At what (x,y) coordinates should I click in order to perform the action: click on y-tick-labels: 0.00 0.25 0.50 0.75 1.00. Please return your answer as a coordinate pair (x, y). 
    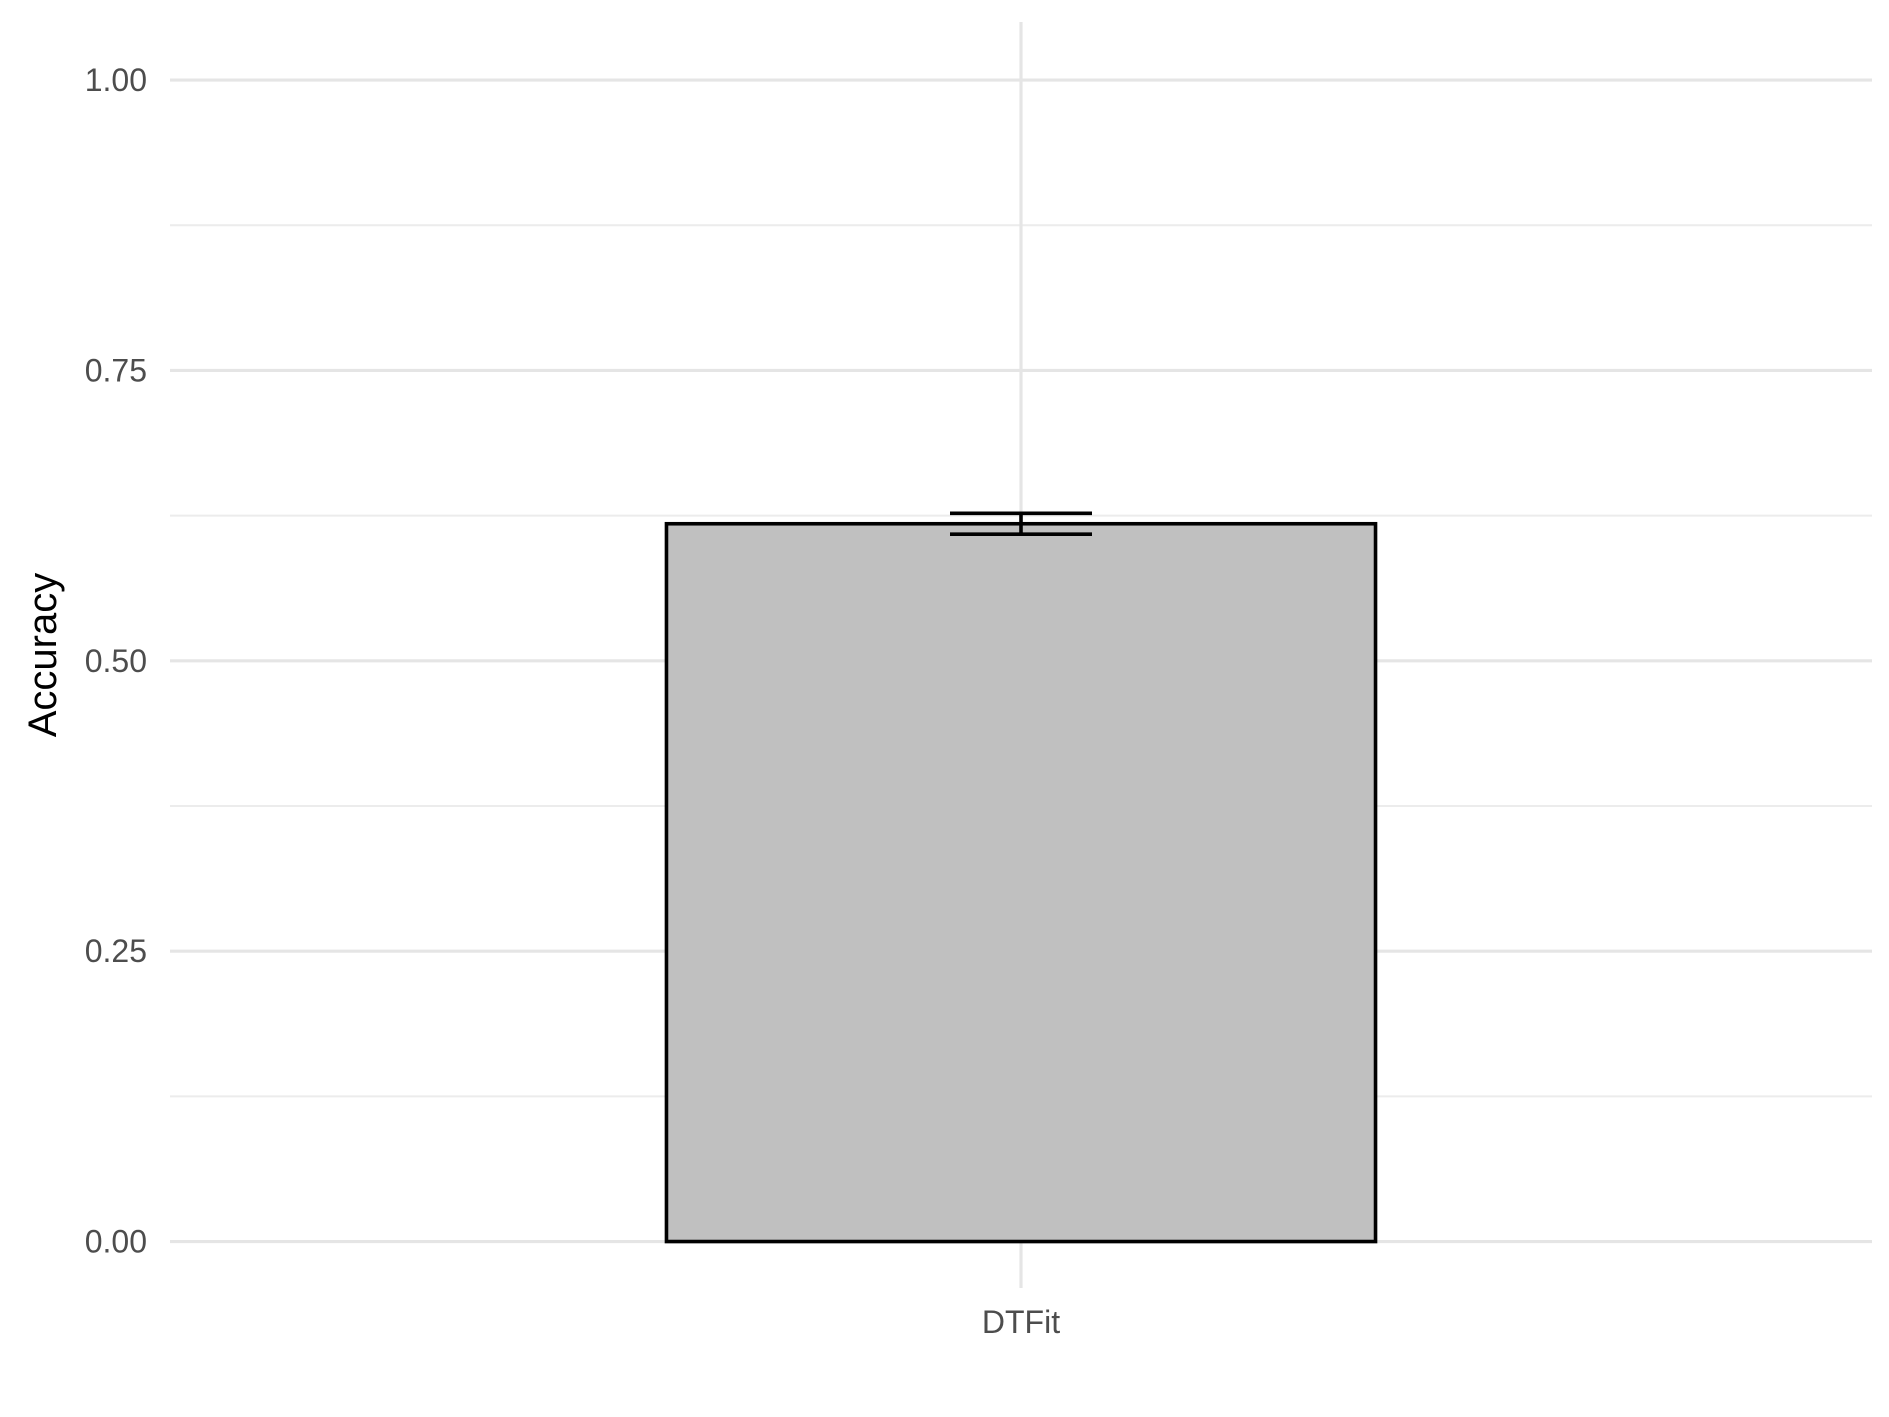
    Looking at the image, I should click on (116, 660).